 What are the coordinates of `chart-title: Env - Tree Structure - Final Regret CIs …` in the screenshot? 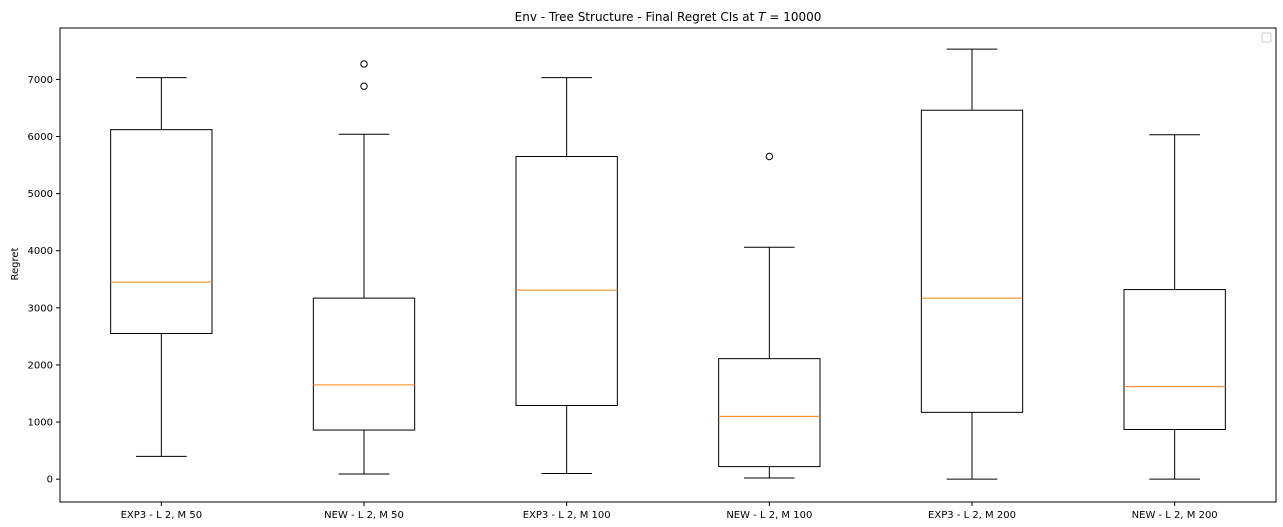 It's located at (668, 17).